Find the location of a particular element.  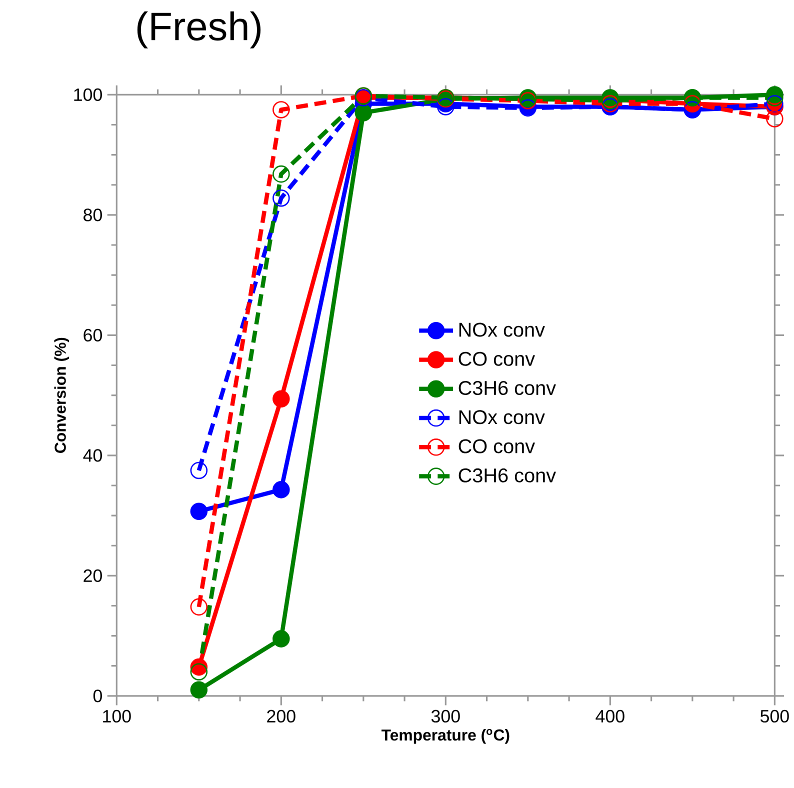

y-tick-label: 80 is located at coordinates (93, 215).